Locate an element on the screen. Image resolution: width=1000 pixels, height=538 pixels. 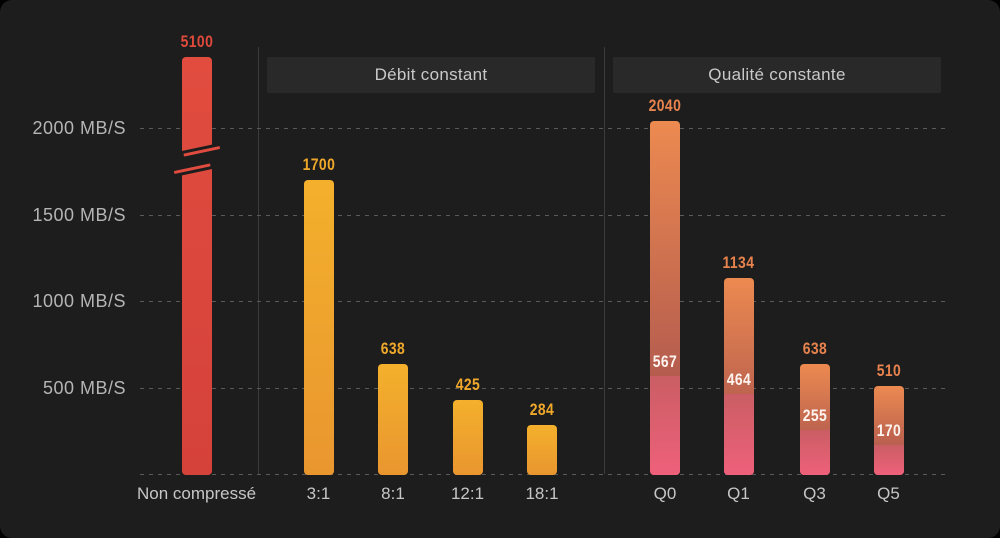
inner-value-label: 464 is located at coordinates (738, 379).